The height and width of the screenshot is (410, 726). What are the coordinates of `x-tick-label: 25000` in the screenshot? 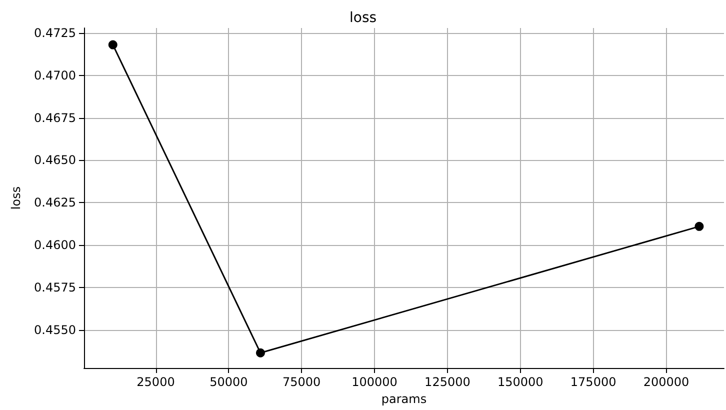 It's located at (155, 382).